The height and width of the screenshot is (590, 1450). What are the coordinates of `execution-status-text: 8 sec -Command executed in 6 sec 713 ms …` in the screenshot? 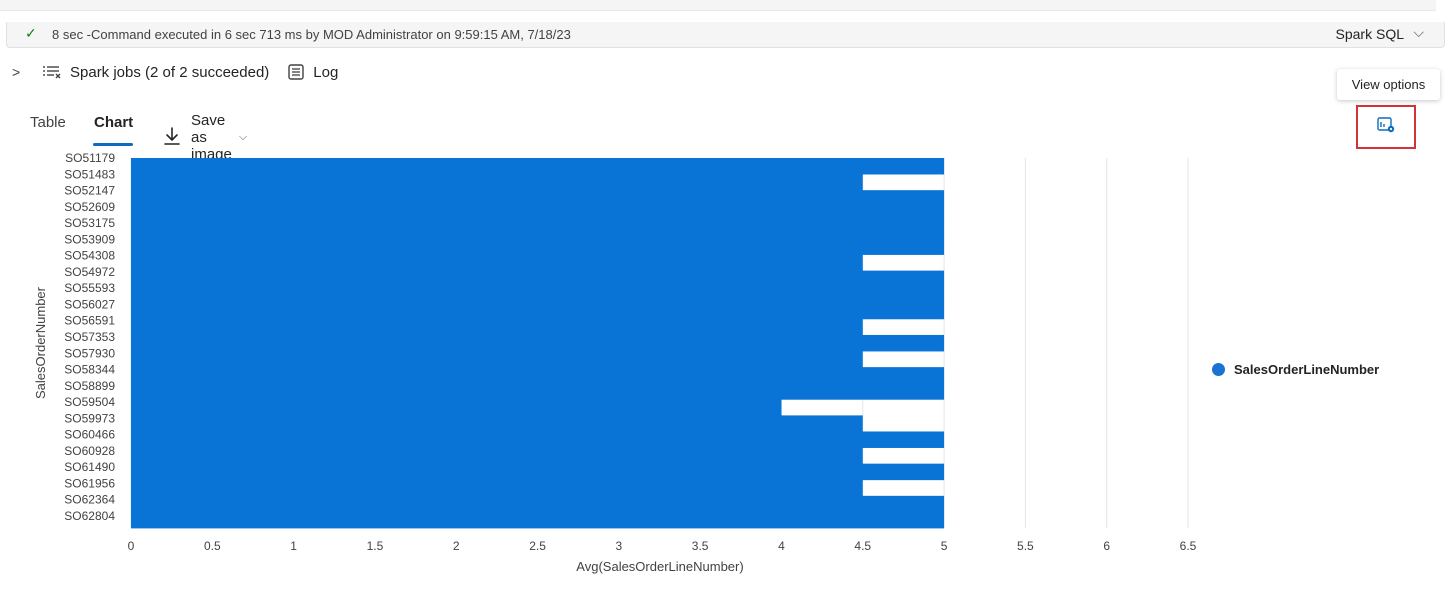 It's located at (311, 34).